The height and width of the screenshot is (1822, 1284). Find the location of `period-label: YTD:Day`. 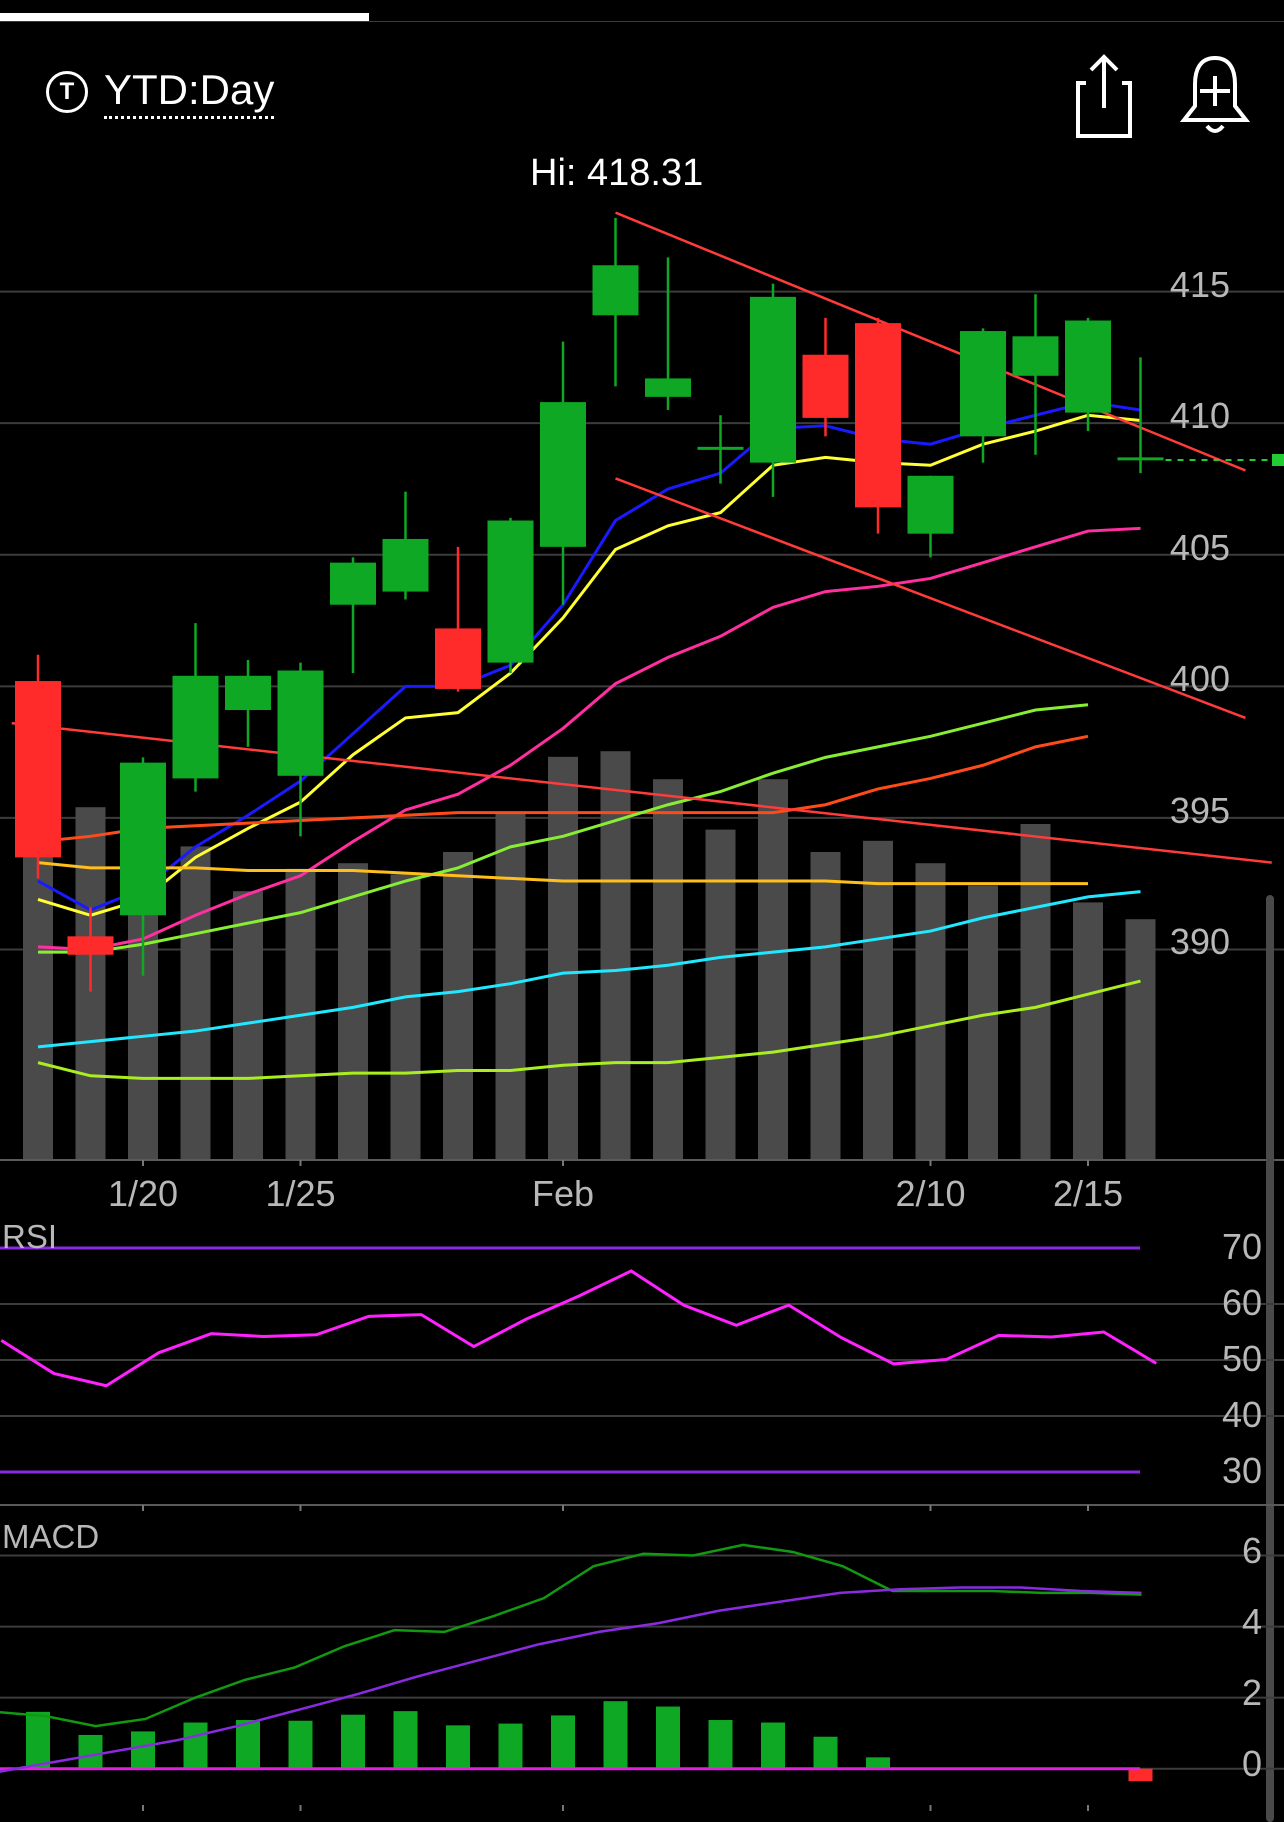

period-label: YTD:Day is located at coordinates (189, 92).